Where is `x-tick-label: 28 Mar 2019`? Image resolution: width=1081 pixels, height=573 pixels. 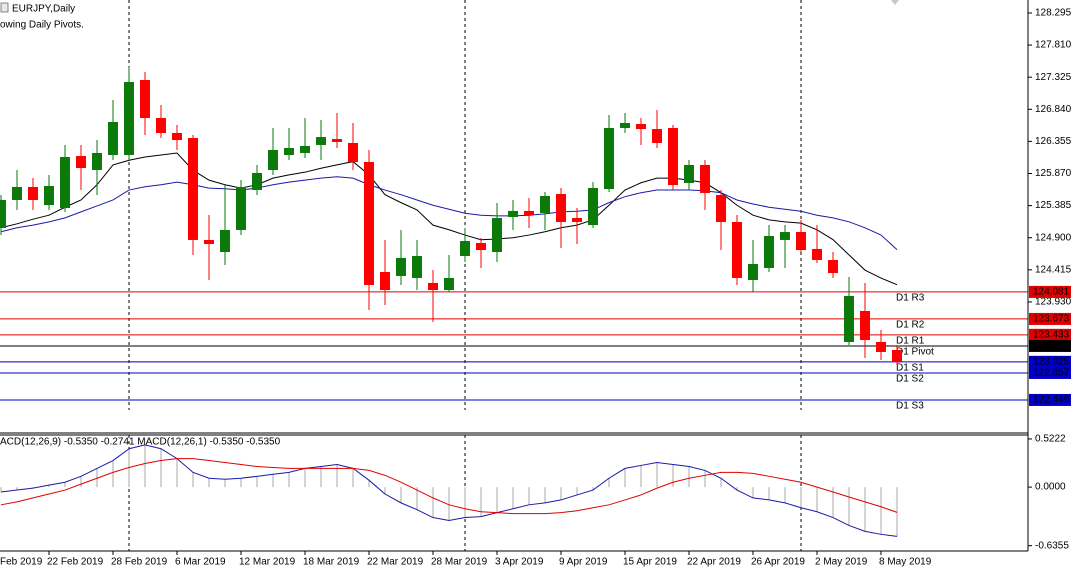 x-tick-label: 28 Mar 2019 is located at coordinates (459, 562).